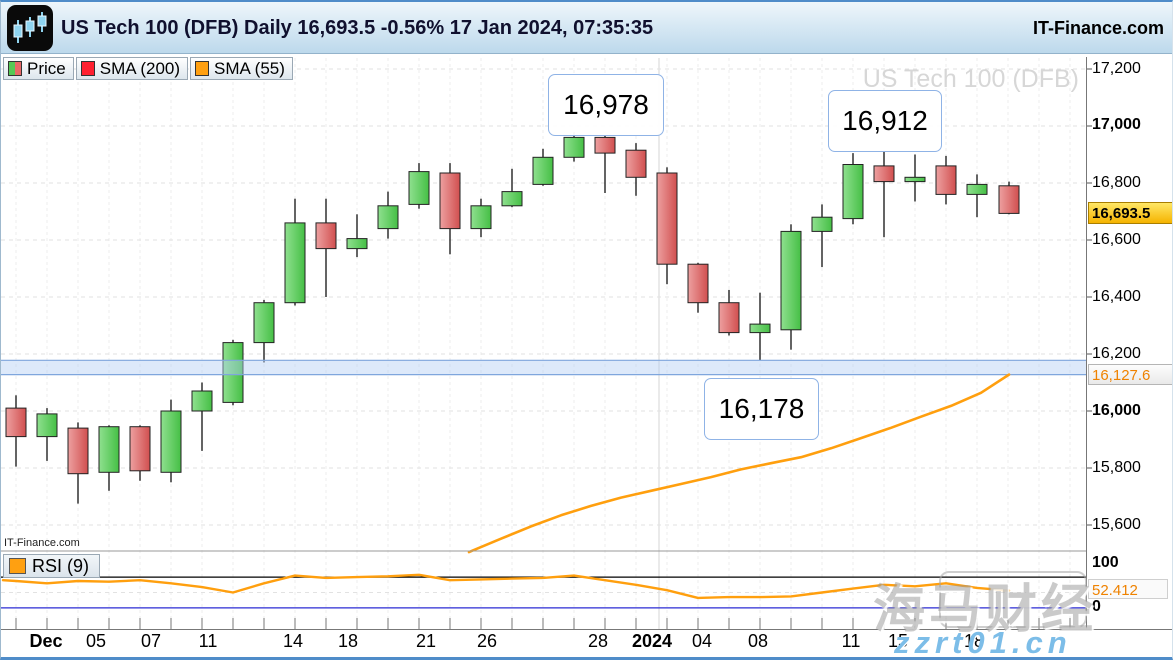 Image resolution: width=1173 pixels, height=660 pixels. I want to click on rsi-value-tag: 52.412, so click(1128, 589).